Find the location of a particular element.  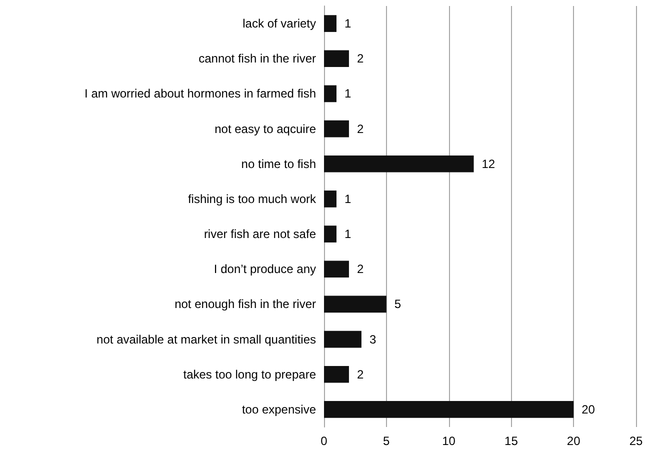

y-tick-label: not easy to aqcuire is located at coordinates (265, 129).